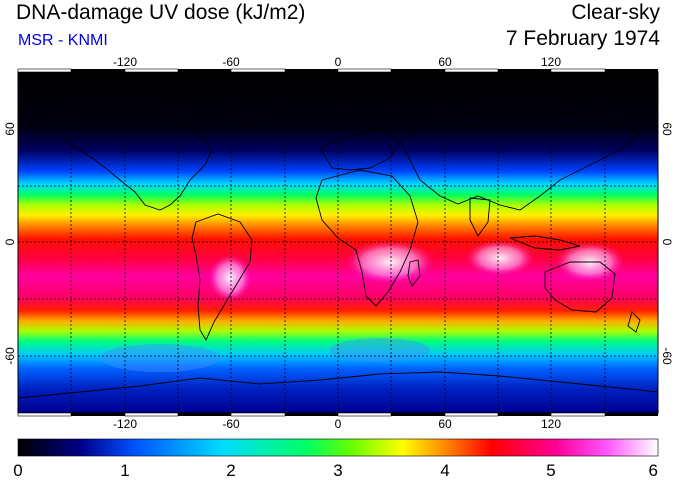  What do you see at coordinates (520, 159) in the screenshot?
I see `asia-outline` at bounding box center [520, 159].